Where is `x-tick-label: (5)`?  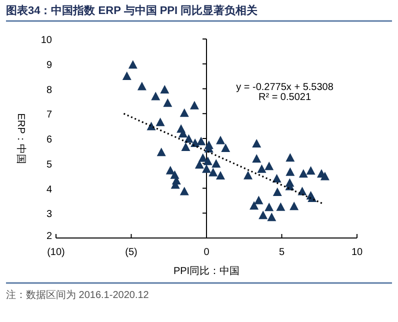
x-tick-label: (5) is located at coordinates (131, 252).